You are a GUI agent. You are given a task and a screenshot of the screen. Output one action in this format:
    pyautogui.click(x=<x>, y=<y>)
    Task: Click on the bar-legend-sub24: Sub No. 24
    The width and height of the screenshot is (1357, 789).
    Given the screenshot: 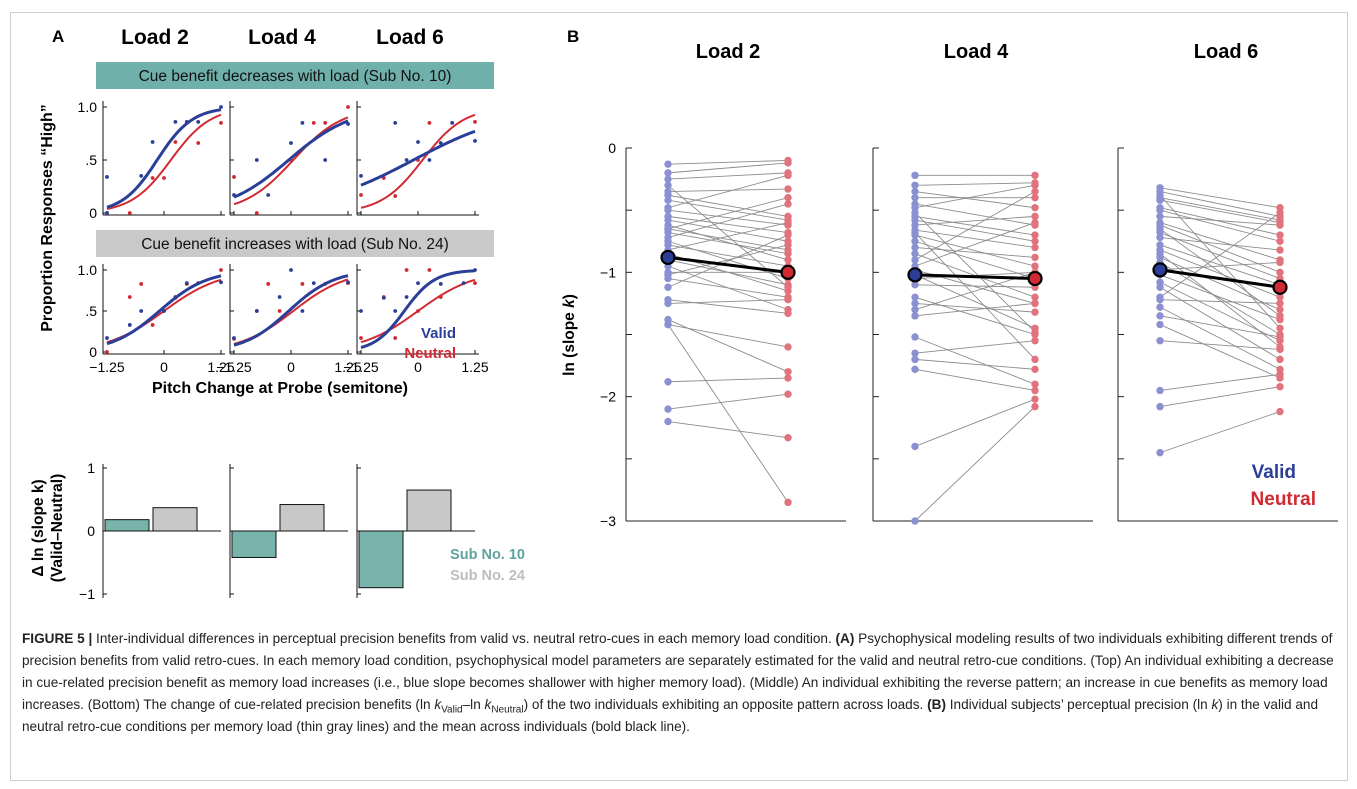 What is the action you would take?
    pyautogui.click(x=487, y=576)
    